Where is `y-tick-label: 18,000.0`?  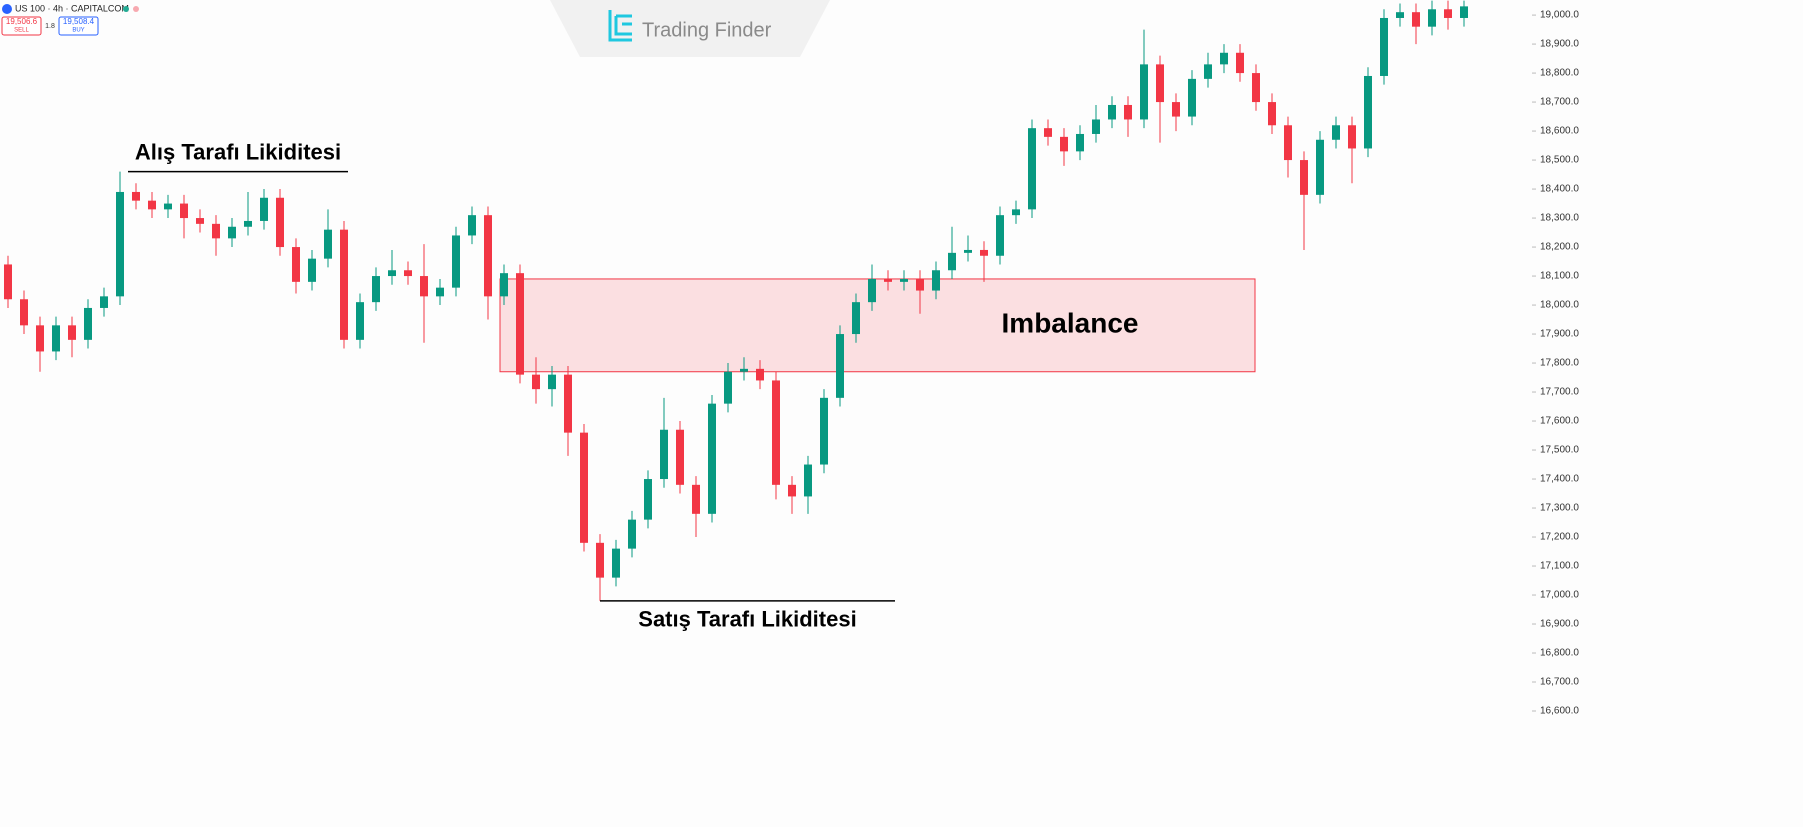
y-tick-label: 18,000.0 is located at coordinates (1559, 305).